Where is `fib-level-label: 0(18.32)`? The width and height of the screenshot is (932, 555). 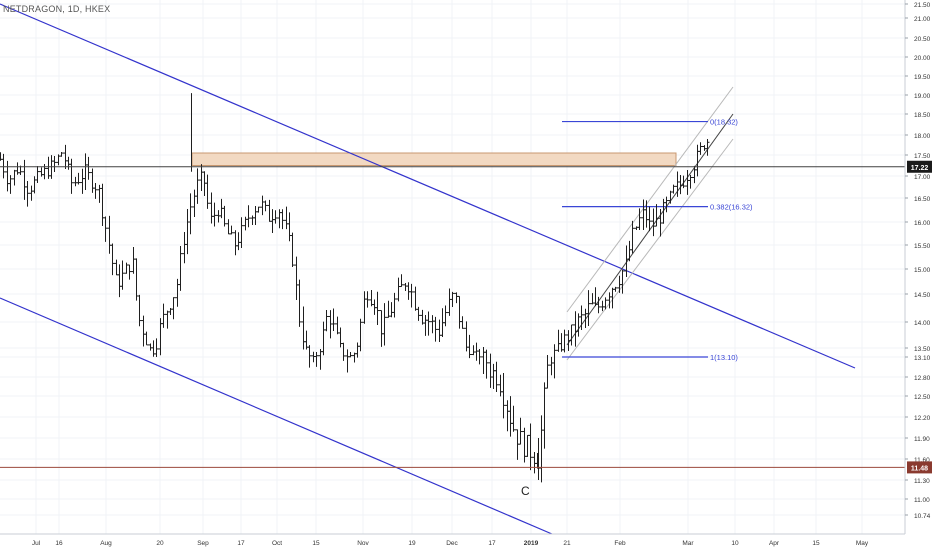 fib-level-label: 0(18.32) is located at coordinates (724, 122).